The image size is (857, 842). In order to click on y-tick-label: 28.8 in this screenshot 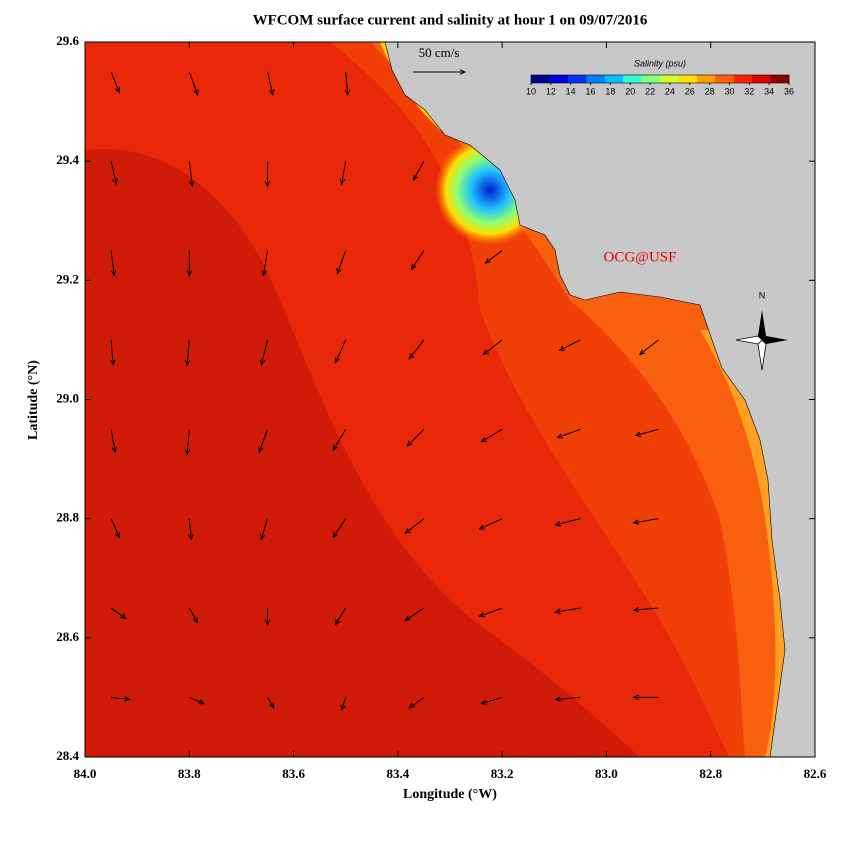, I will do `click(67, 517)`.